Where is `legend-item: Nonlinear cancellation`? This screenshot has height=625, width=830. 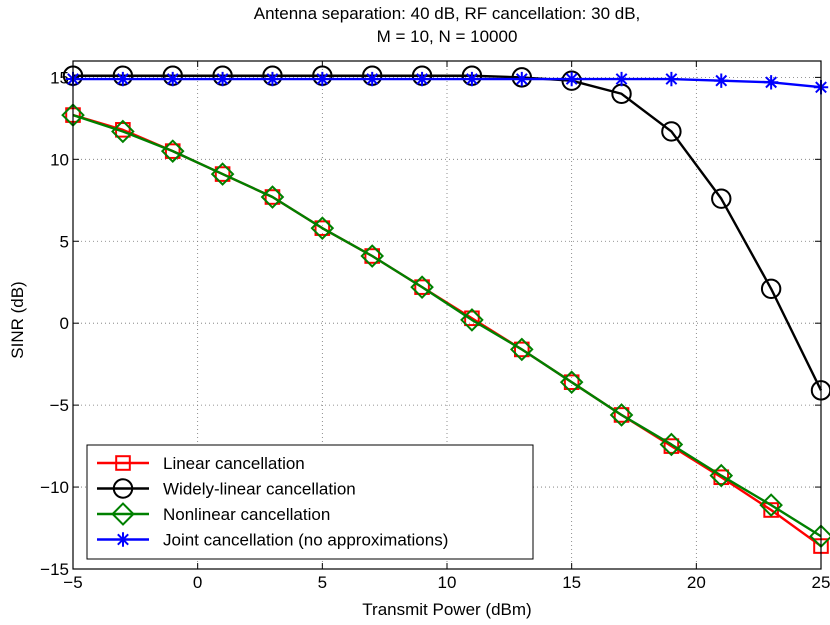
legend-item: Nonlinear cancellation is located at coordinates (213, 514).